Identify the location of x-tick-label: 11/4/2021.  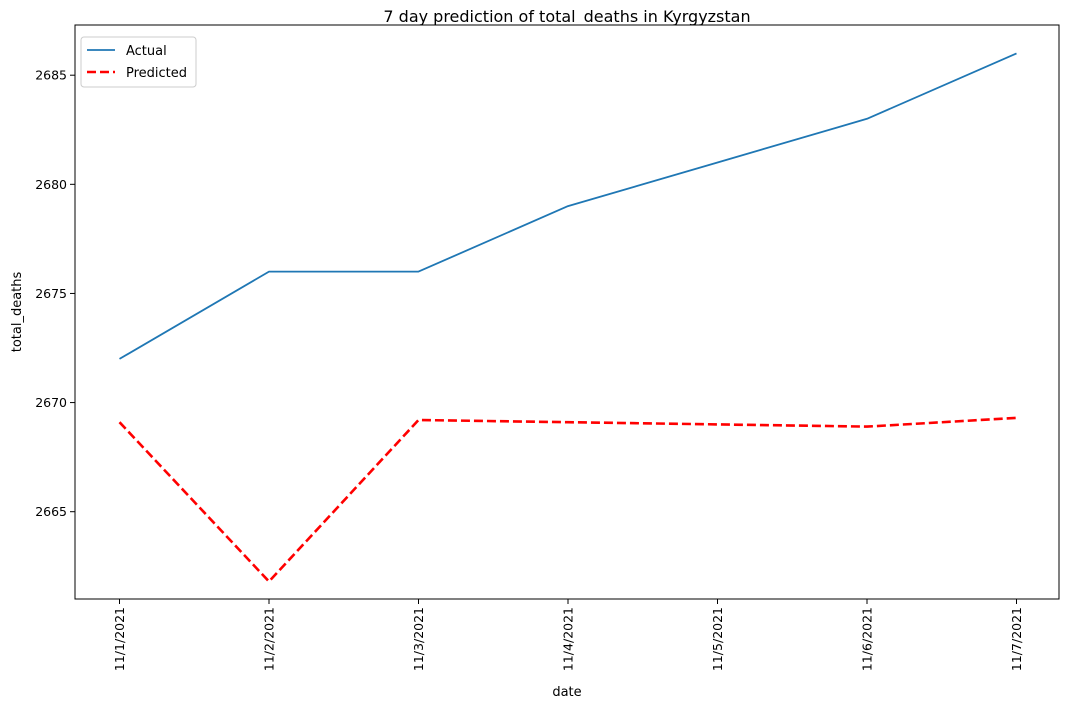
(568, 639).